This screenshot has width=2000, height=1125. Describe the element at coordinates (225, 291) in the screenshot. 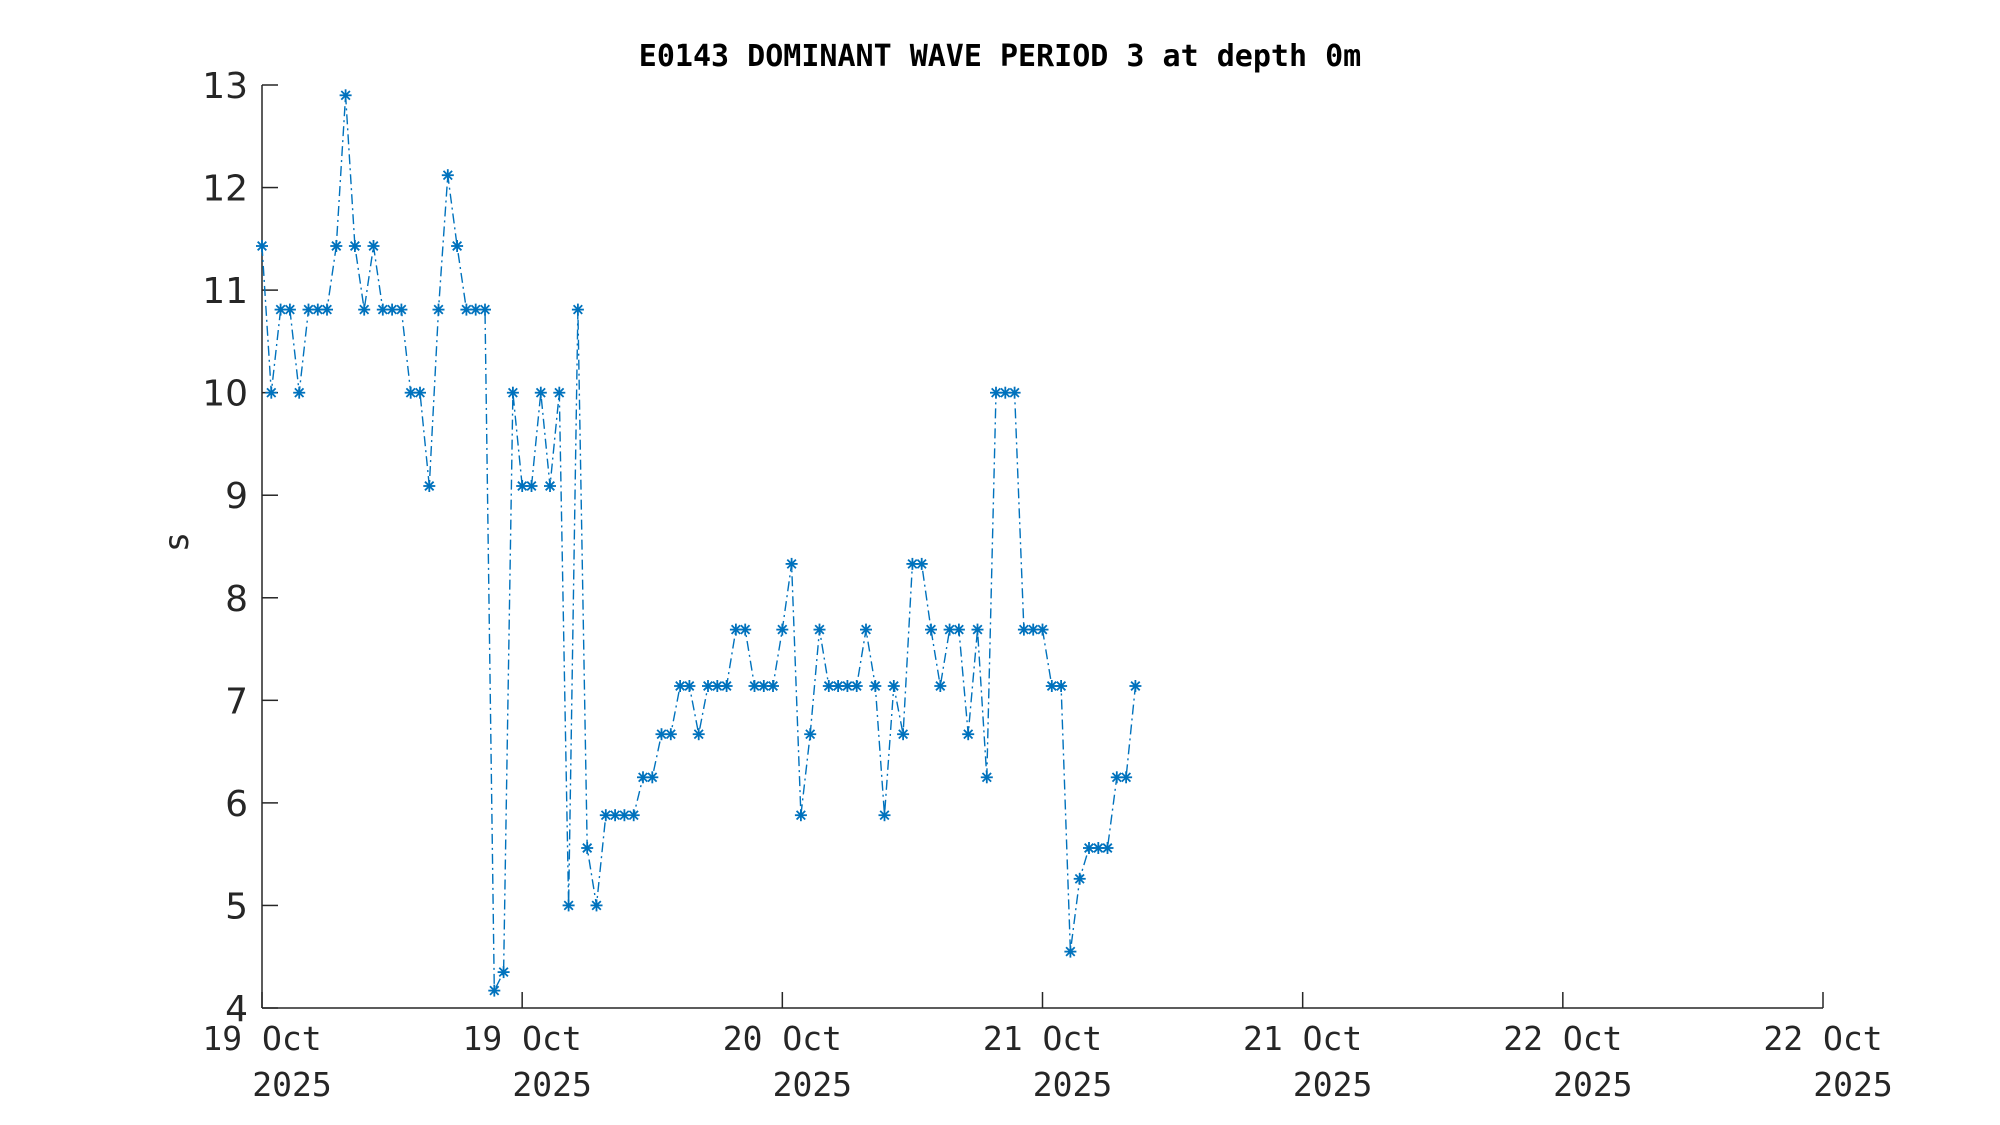

I see `y-tick-label: 11` at that location.